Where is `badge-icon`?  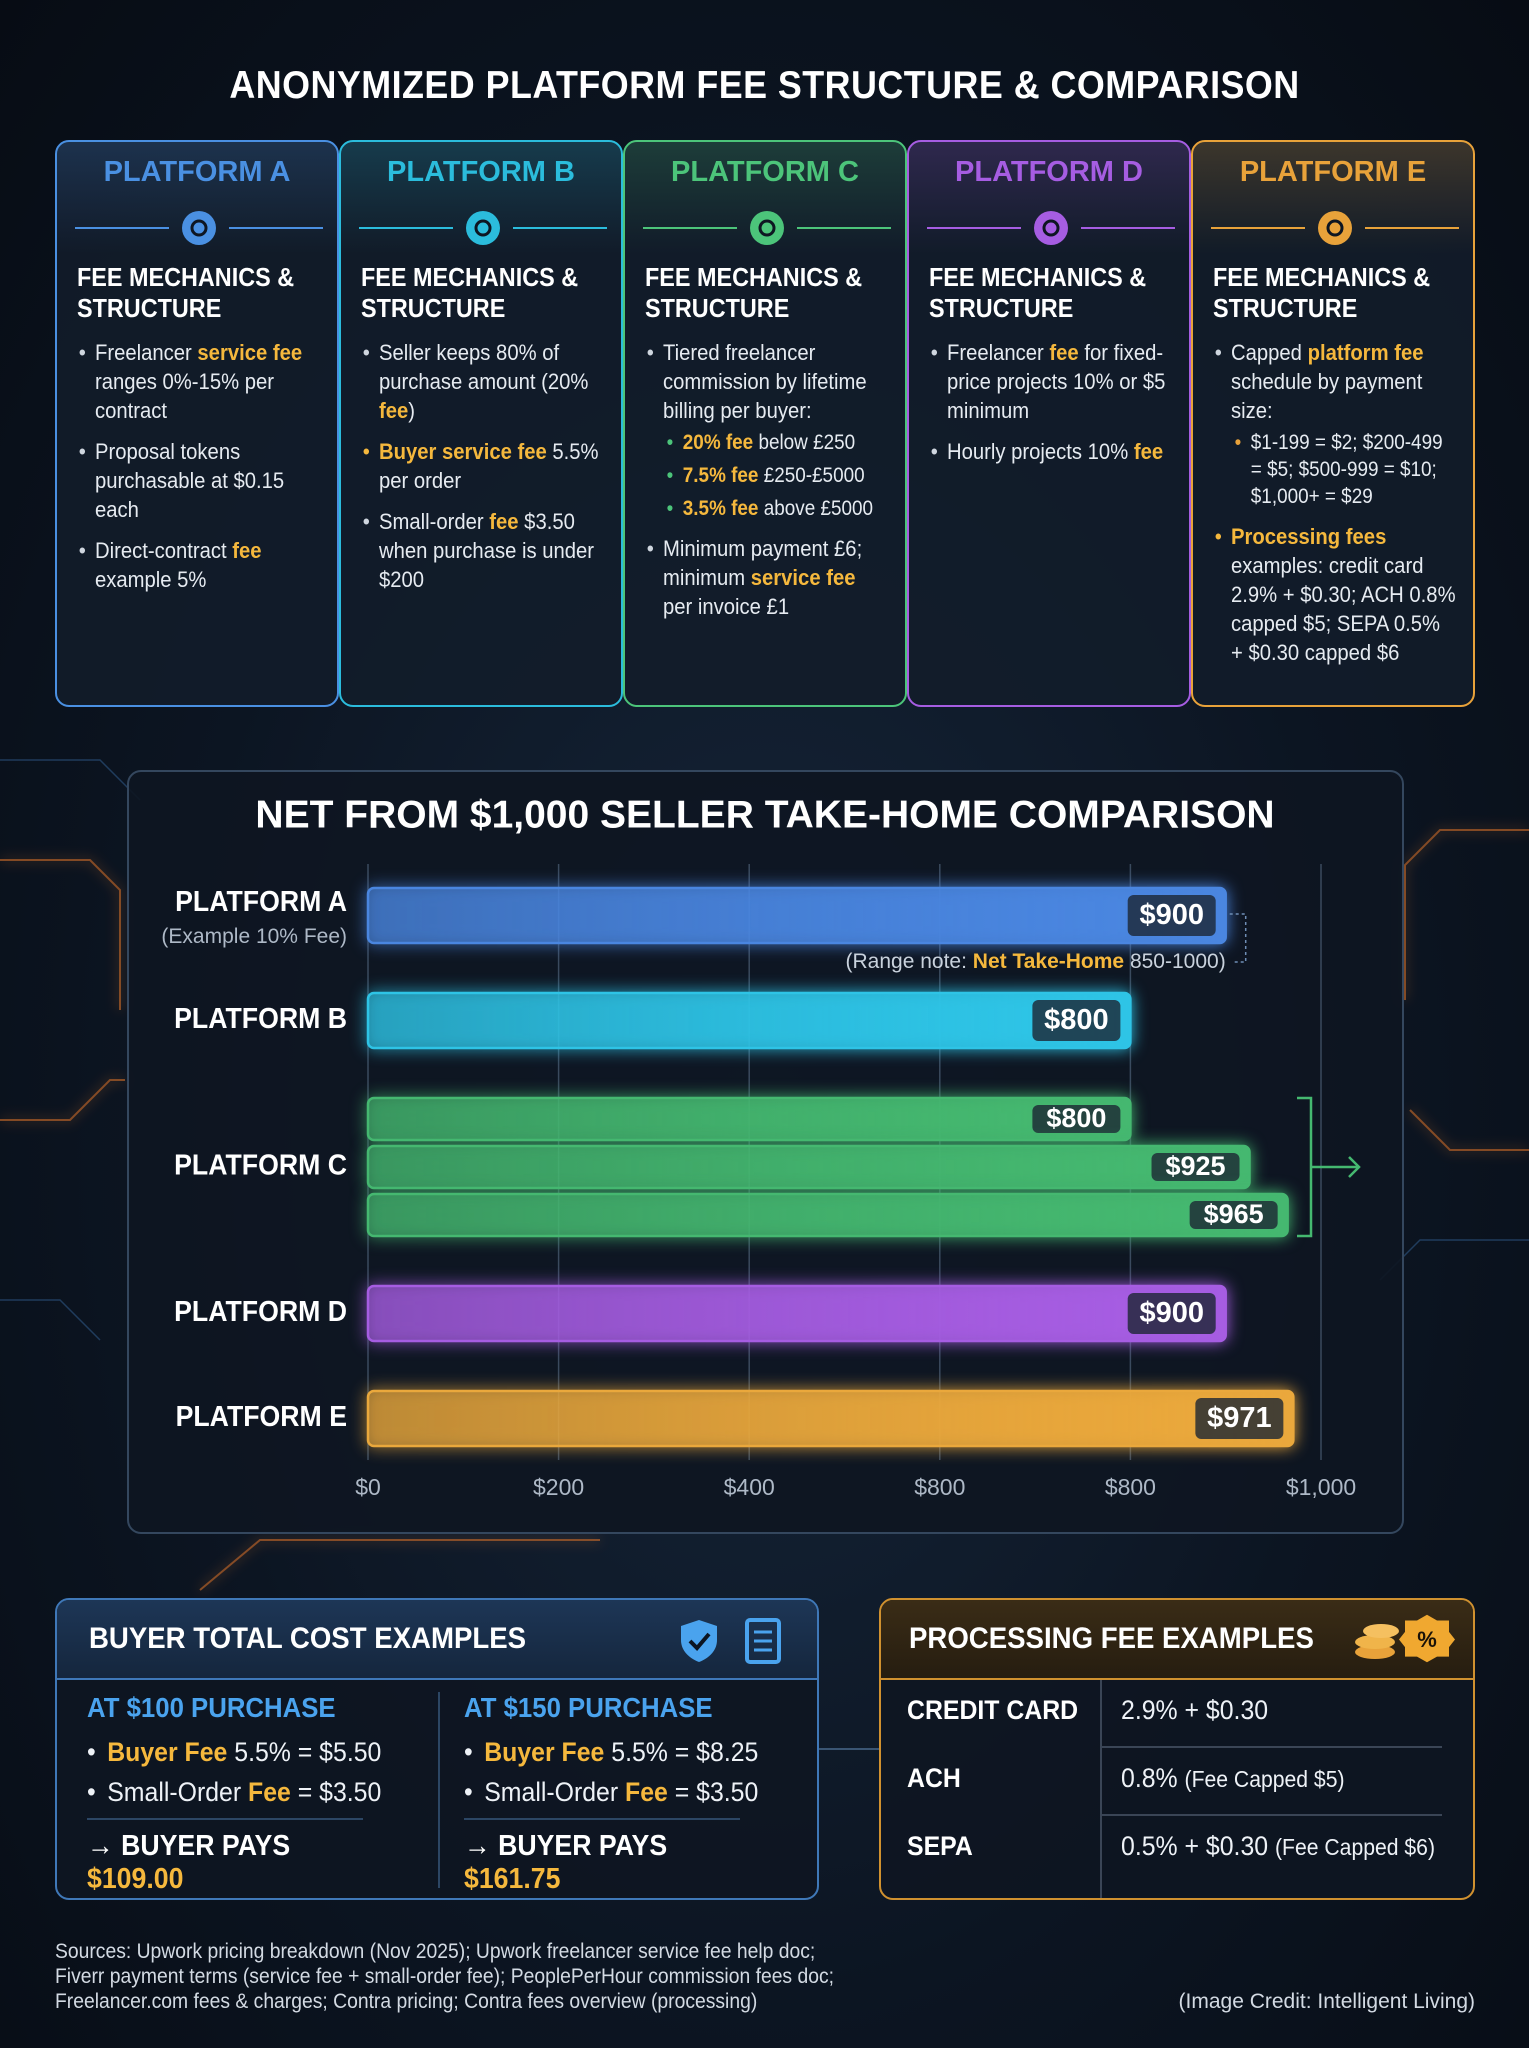 badge-icon is located at coordinates (1427, 1638).